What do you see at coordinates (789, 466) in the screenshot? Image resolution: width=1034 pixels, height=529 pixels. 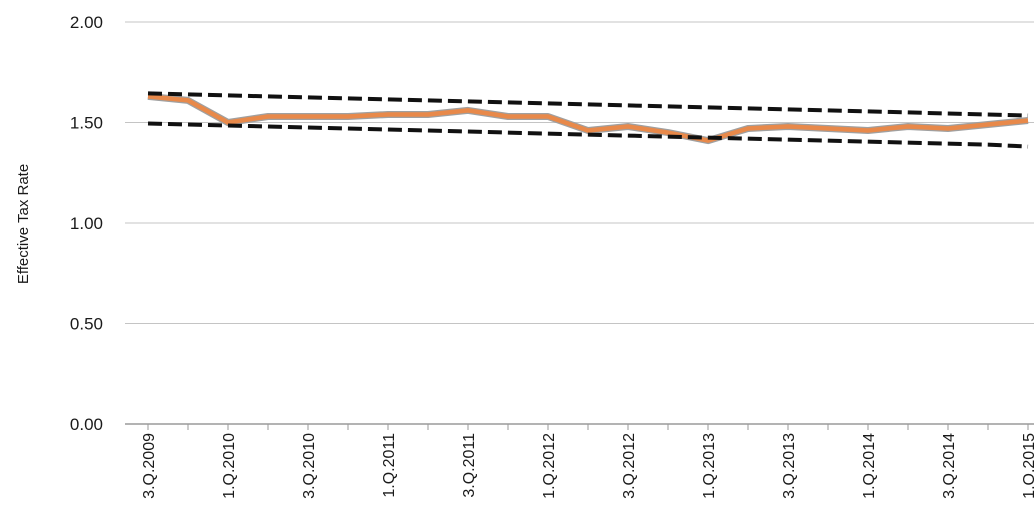 I see `x-tick-label: 3.Q.2013` at bounding box center [789, 466].